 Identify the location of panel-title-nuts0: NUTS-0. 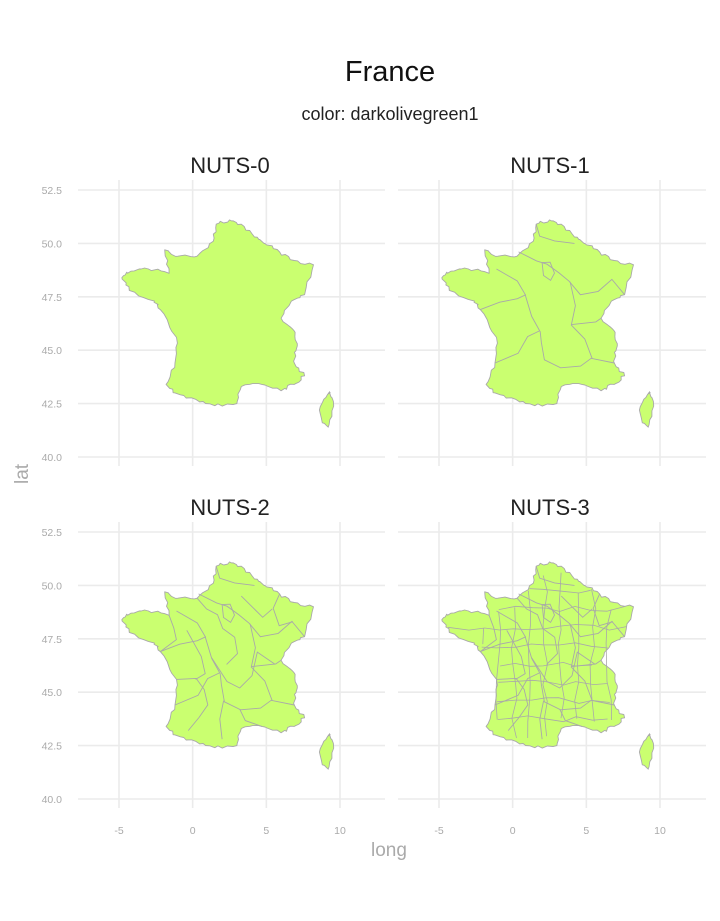
(230, 165).